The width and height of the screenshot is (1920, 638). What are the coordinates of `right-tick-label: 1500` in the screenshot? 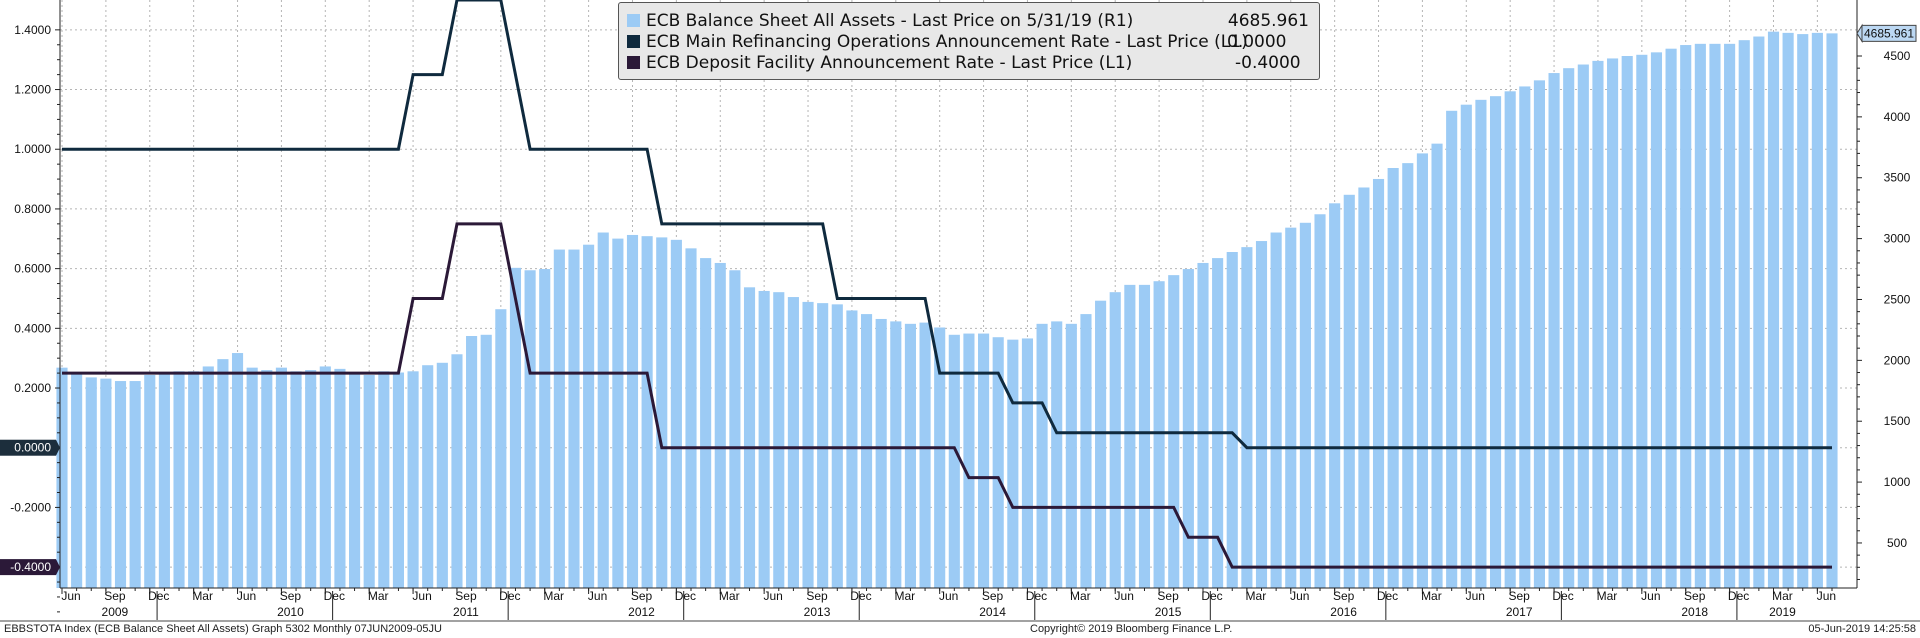 It's located at (1897, 421).